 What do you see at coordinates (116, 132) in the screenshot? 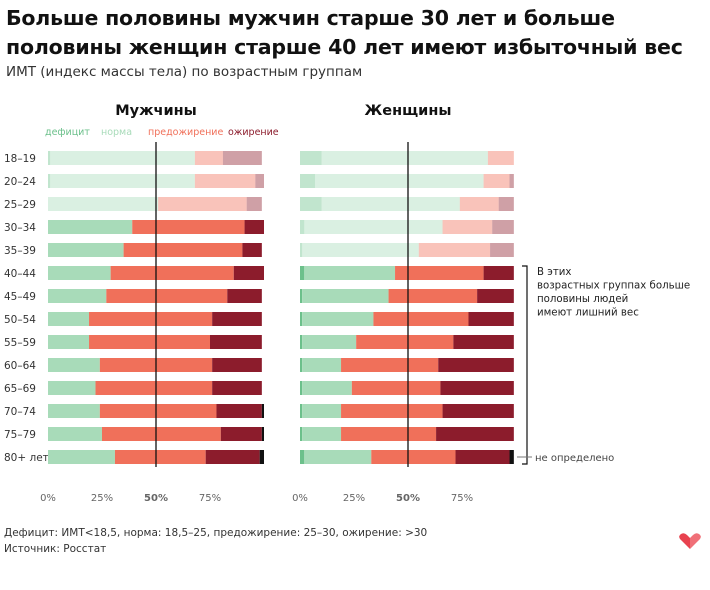
I see `legend-normal: норма` at bounding box center [116, 132].